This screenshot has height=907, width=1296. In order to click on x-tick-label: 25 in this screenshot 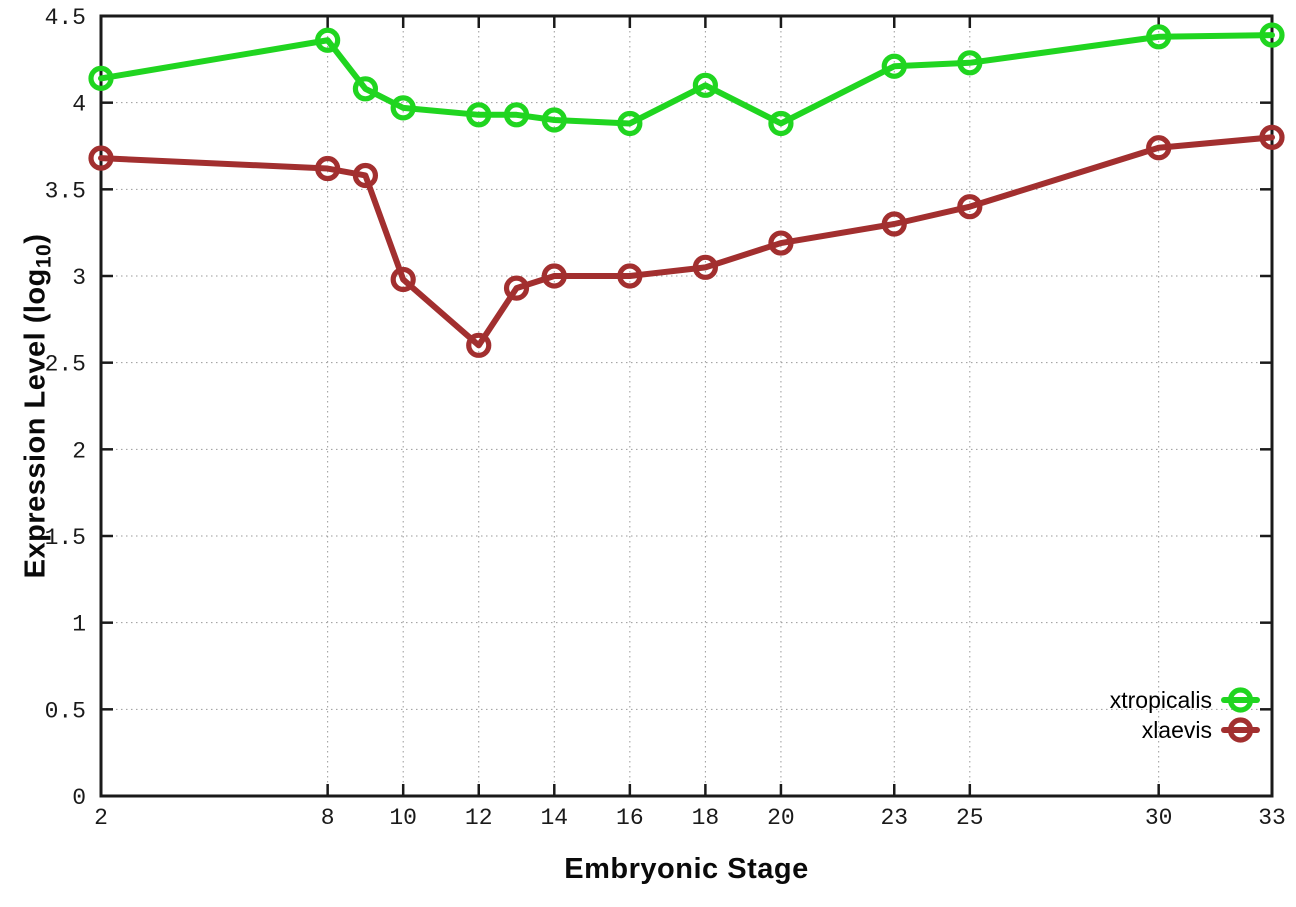, I will do `click(970, 818)`.